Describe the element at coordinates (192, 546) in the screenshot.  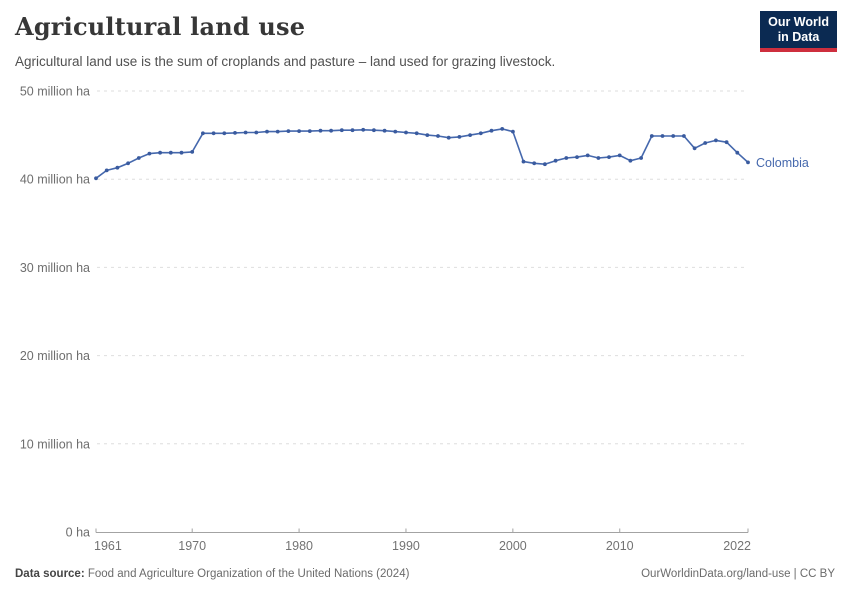
I see `x-axis-tick-label: 1970` at that location.